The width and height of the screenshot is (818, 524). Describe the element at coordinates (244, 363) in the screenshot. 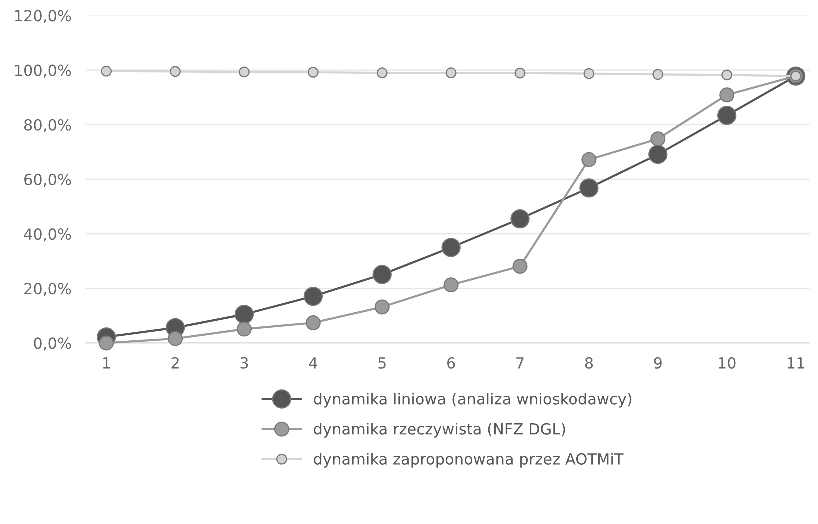

I see `x-tick-label: 3` at that location.